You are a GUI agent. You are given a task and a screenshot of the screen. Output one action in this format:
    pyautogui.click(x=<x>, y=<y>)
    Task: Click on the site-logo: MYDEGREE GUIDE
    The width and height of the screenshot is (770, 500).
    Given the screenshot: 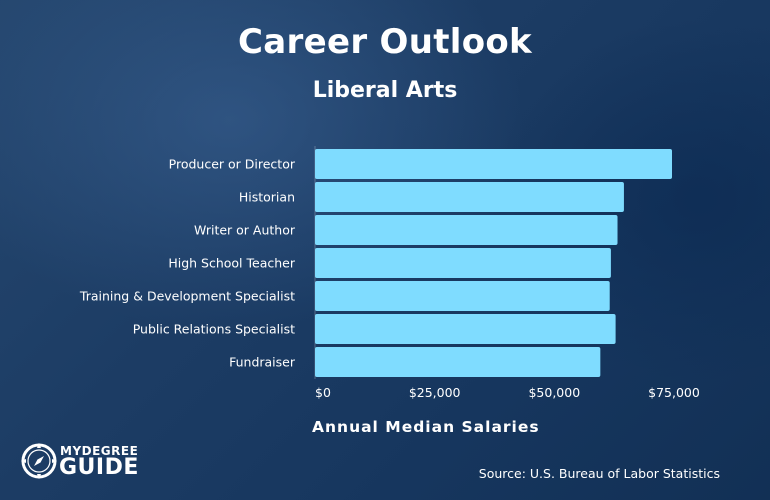 What is the action you would take?
    pyautogui.click(x=82, y=462)
    